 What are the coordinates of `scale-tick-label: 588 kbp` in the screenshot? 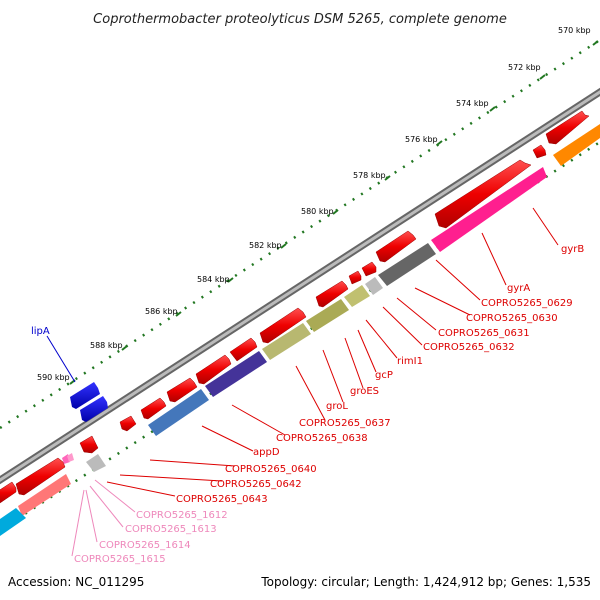 It's located at (106, 345).